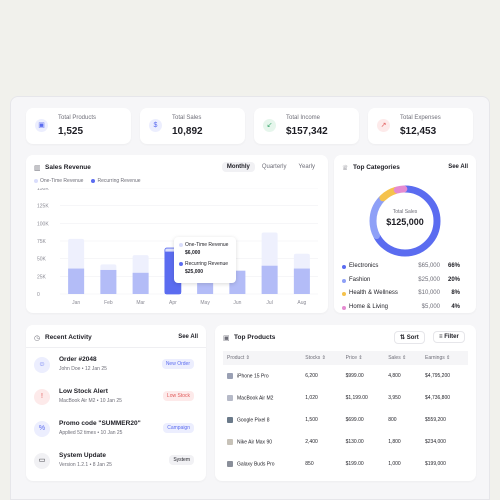 Image resolution: width=500 pixels, height=500 pixels. I want to click on user-icon: ☺, so click(42, 365).